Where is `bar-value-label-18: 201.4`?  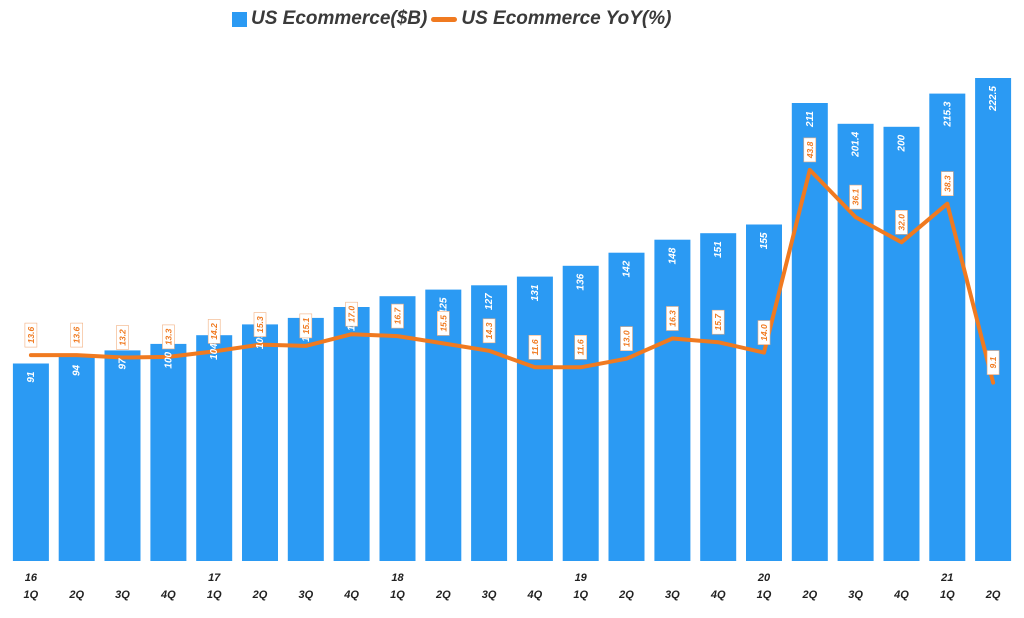 bar-value-label-18: 201.4 is located at coordinates (856, 144).